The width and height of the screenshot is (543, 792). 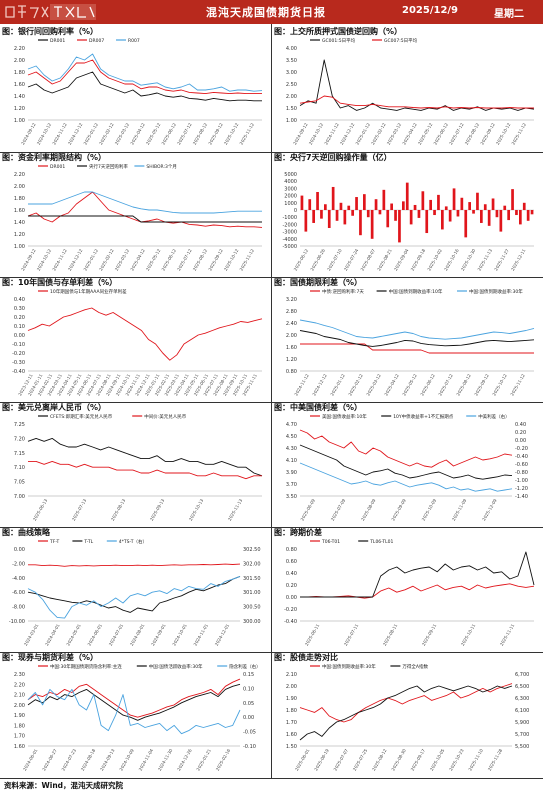 I want to click on x-tick-label: 2025-06-19, so click(x=321, y=760).